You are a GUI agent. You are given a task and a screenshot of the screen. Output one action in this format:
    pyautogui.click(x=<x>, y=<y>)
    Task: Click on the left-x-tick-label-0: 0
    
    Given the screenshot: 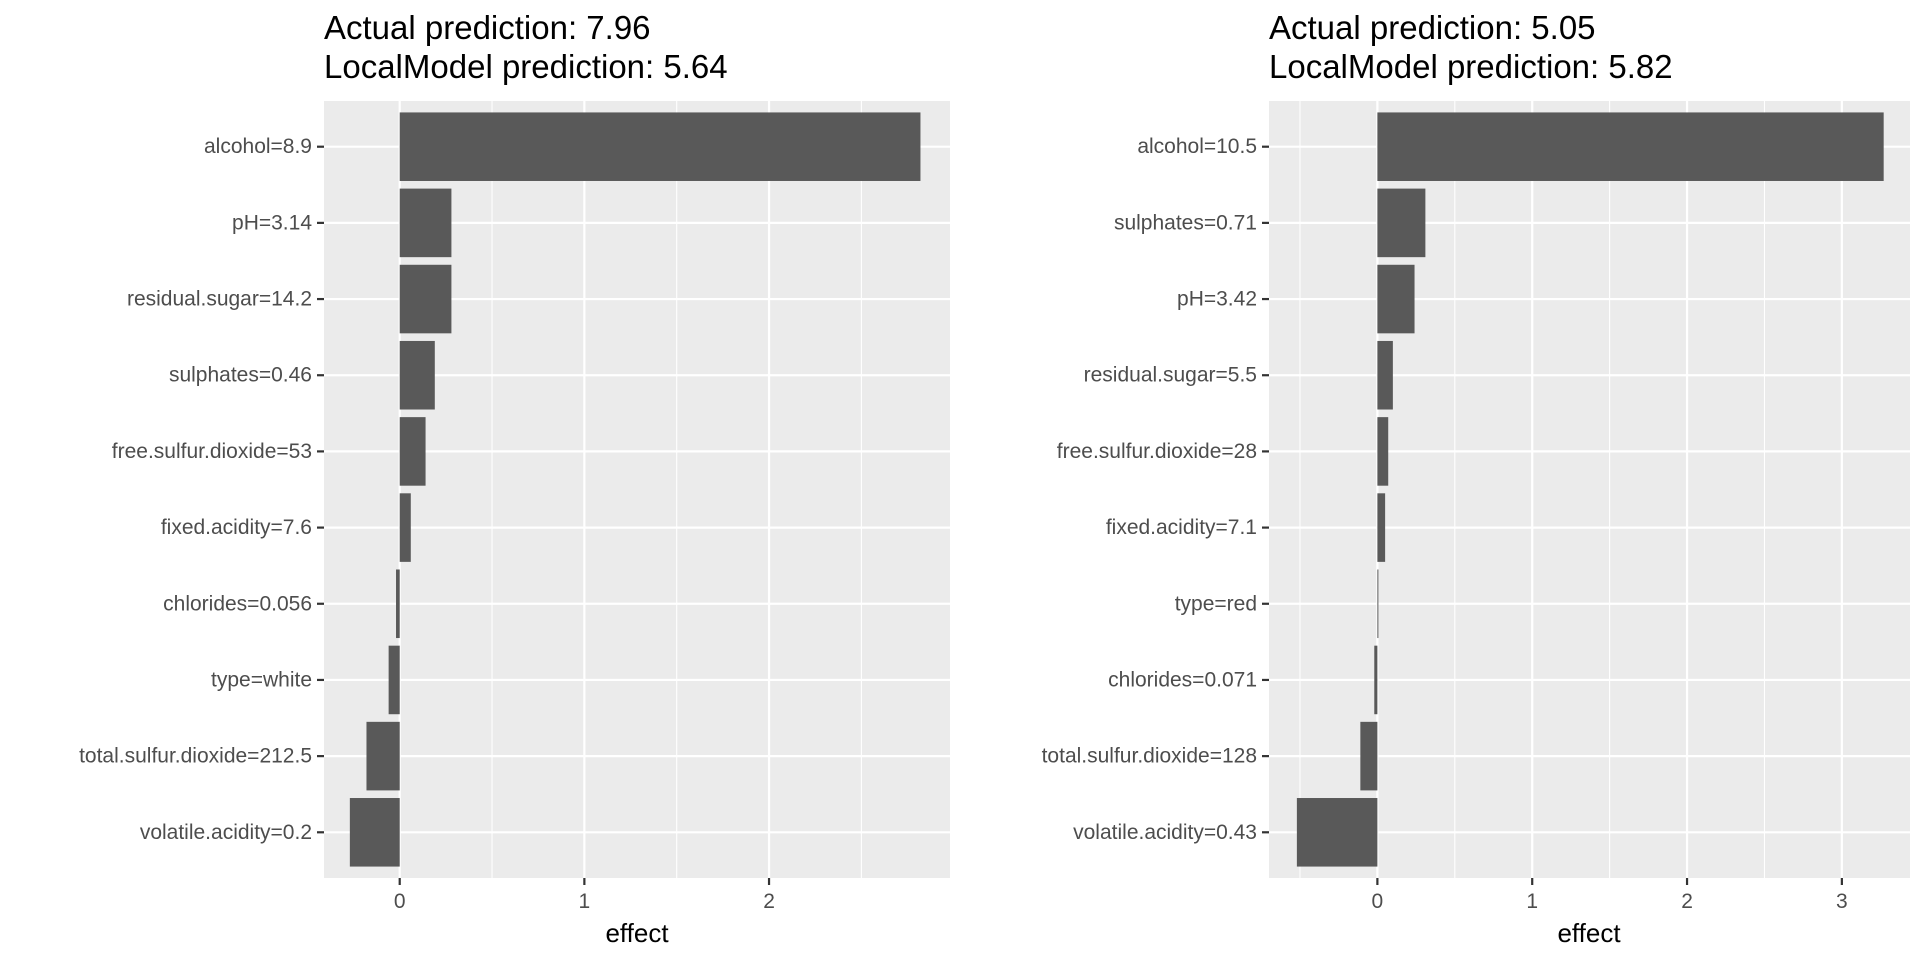 What is the action you would take?
    pyautogui.click(x=400, y=901)
    